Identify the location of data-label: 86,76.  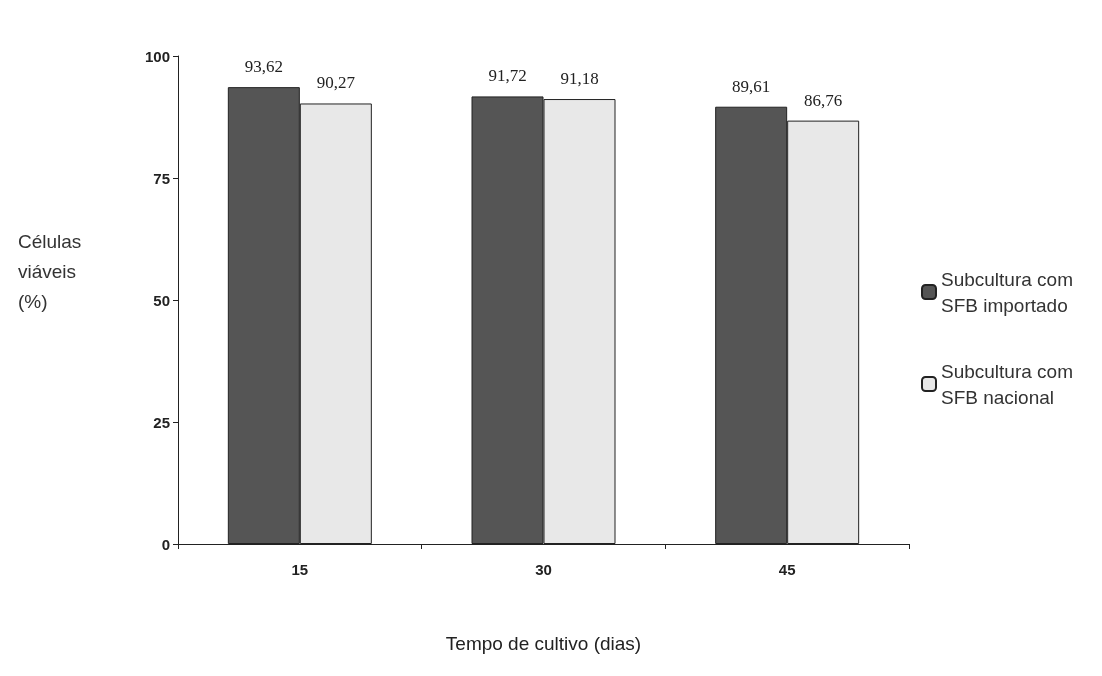
(823, 100).